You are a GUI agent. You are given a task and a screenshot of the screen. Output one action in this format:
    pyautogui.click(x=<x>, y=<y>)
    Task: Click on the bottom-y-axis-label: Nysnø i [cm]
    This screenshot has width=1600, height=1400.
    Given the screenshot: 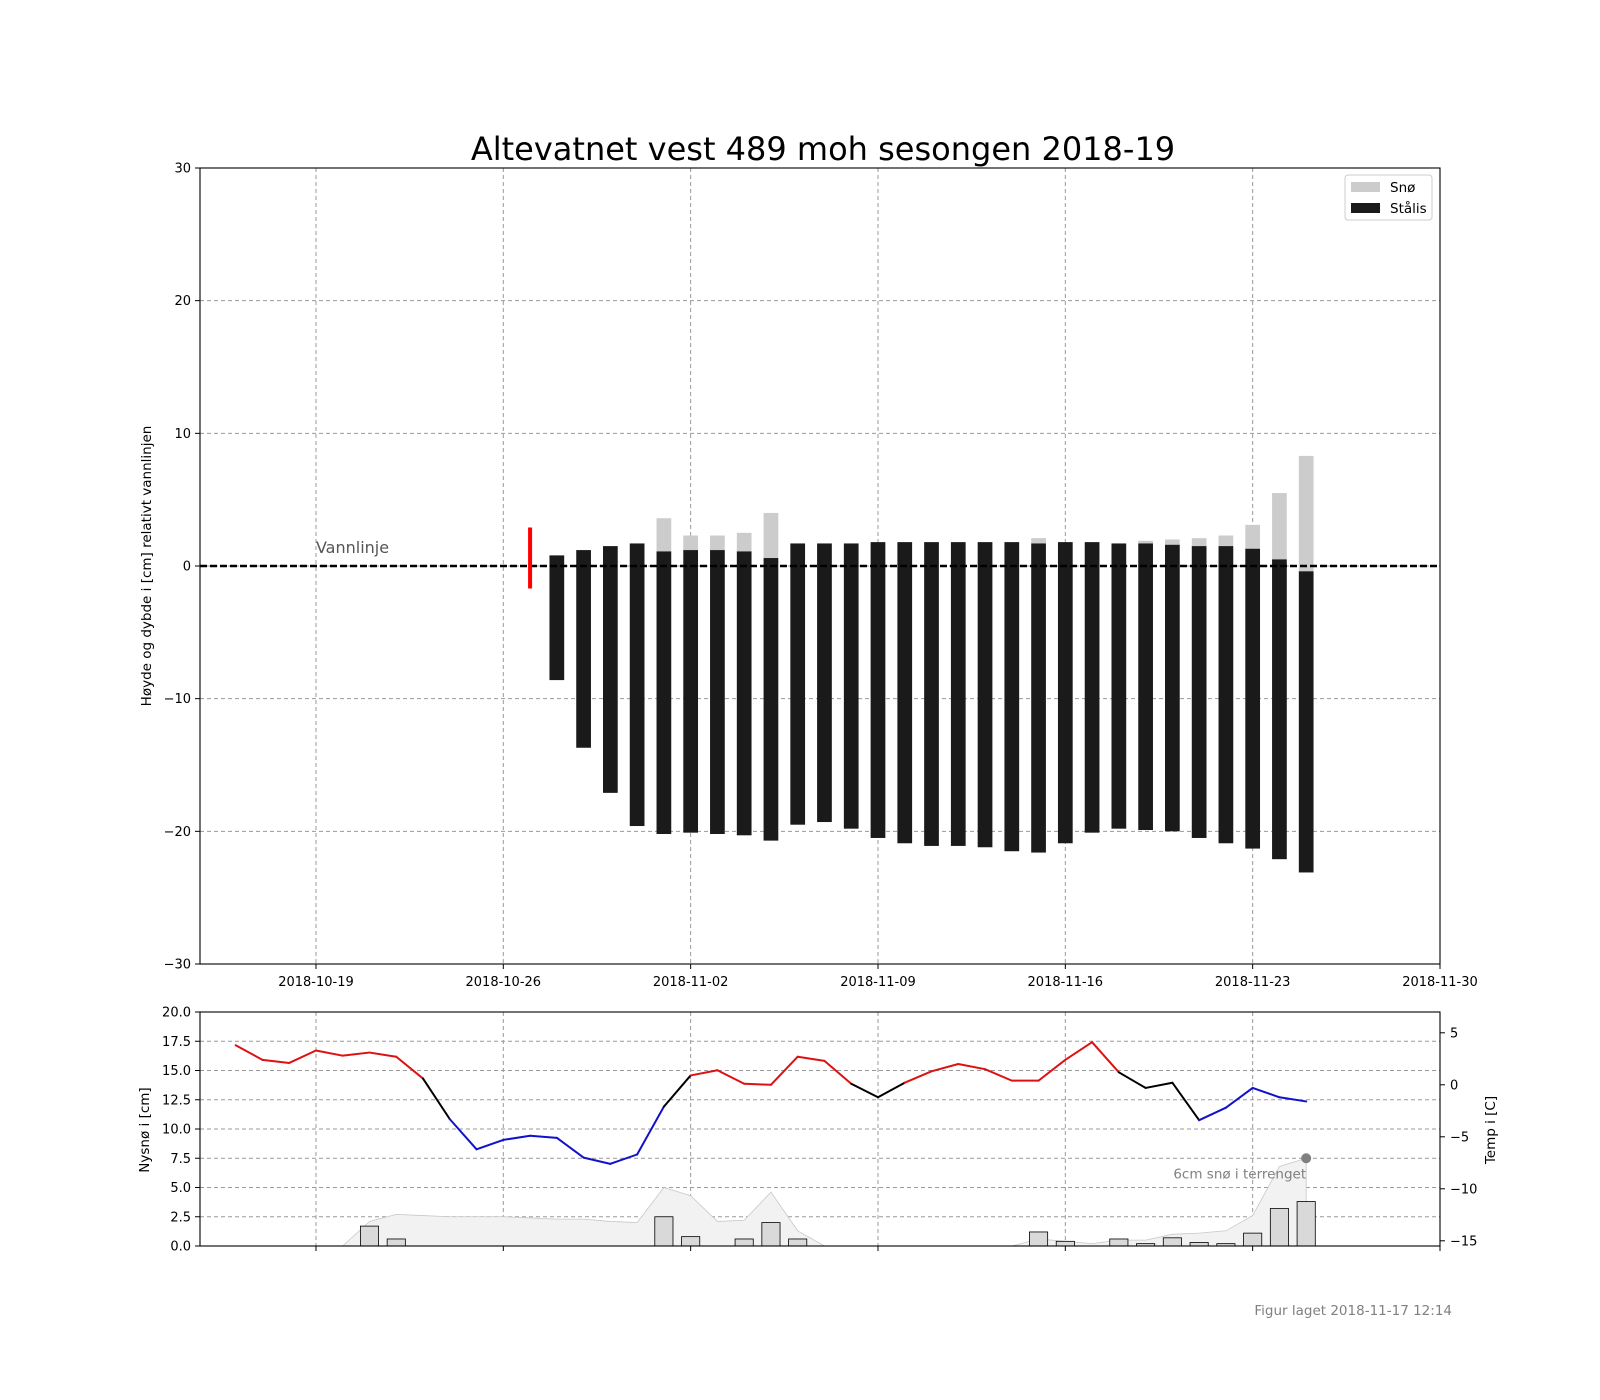 What is the action you would take?
    pyautogui.click(x=145, y=1129)
    